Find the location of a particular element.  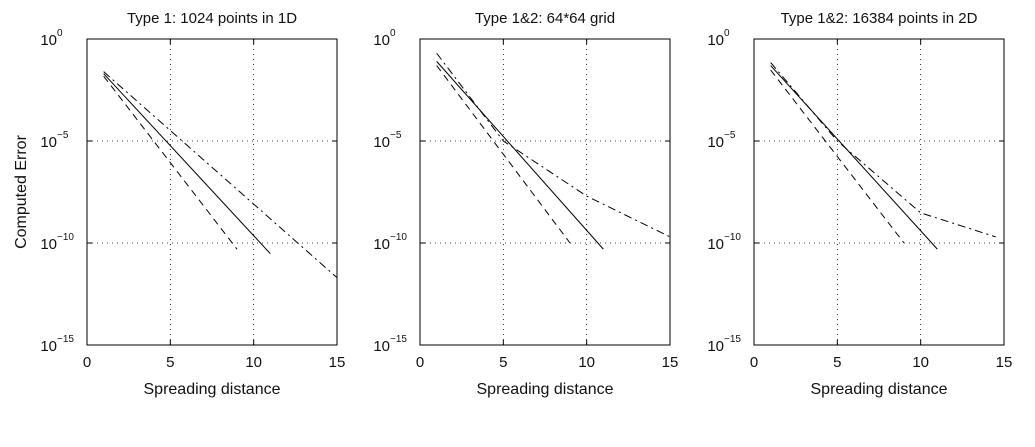

chart-title: Type 1&2: 16384 points in 2D is located at coordinates (879, 18).